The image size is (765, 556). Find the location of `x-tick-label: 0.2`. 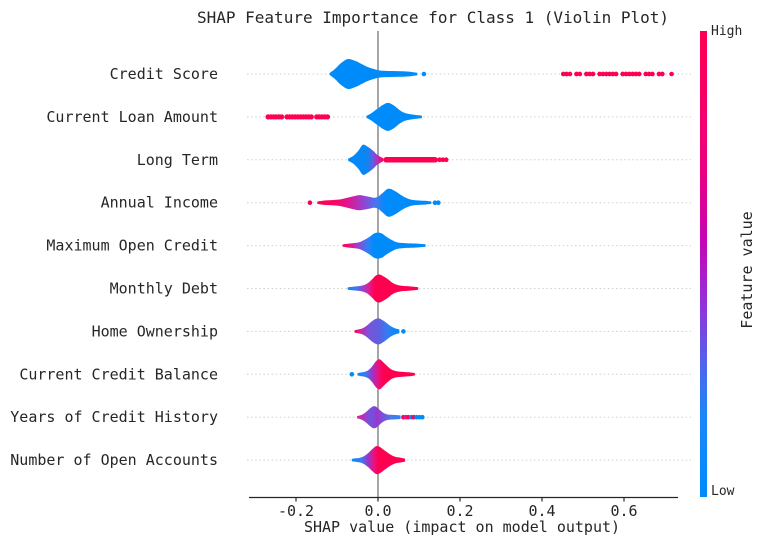

x-tick-label: 0.2 is located at coordinates (459, 511).